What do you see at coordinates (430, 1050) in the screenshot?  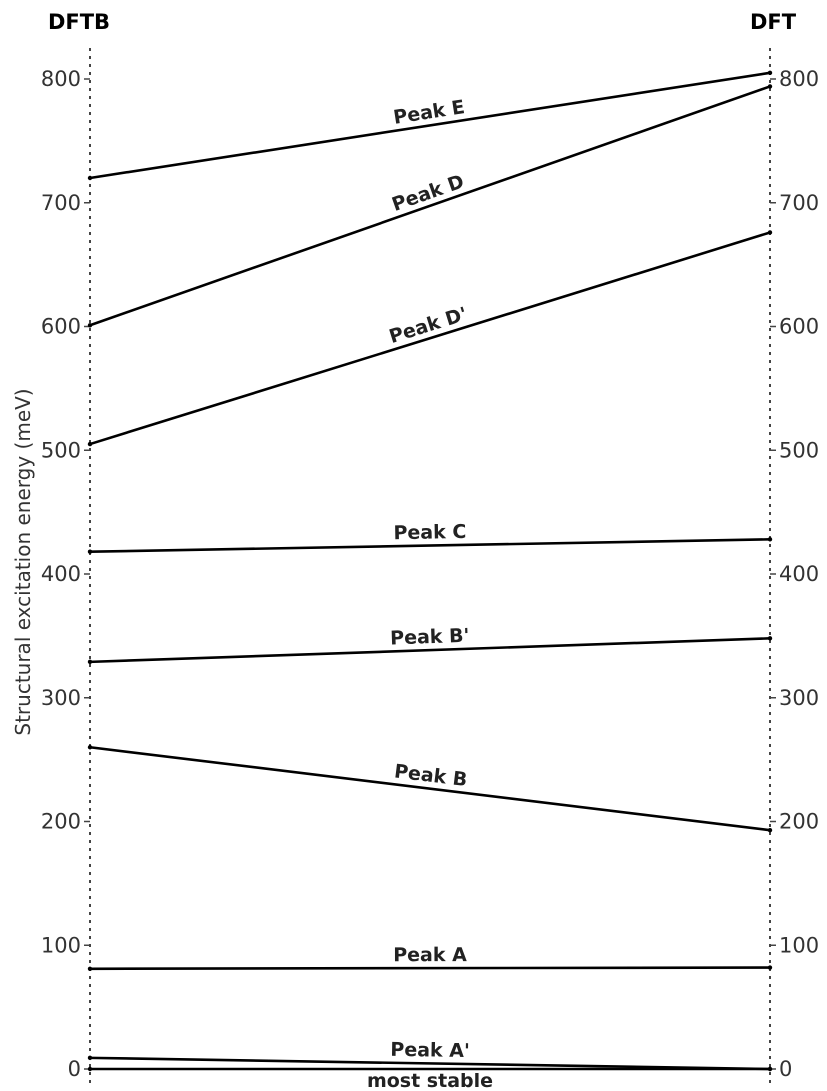 I see `series-label: Peak A'` at bounding box center [430, 1050].